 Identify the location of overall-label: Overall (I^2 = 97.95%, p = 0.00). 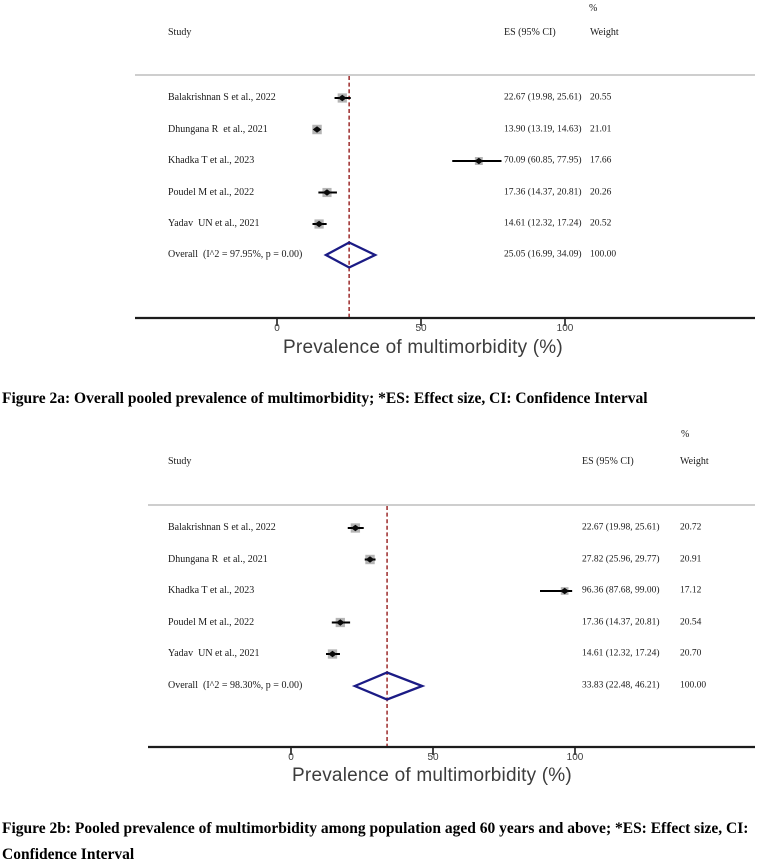
(235, 255).